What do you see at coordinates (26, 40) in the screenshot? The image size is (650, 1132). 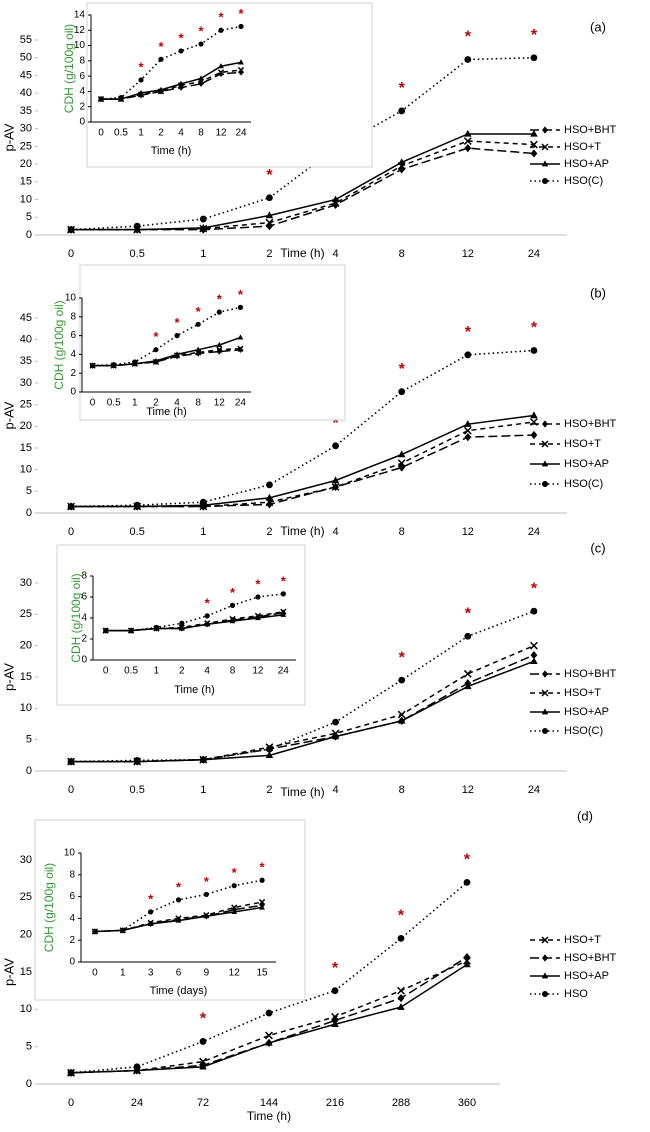 I see `y-tick-label: 55` at bounding box center [26, 40].